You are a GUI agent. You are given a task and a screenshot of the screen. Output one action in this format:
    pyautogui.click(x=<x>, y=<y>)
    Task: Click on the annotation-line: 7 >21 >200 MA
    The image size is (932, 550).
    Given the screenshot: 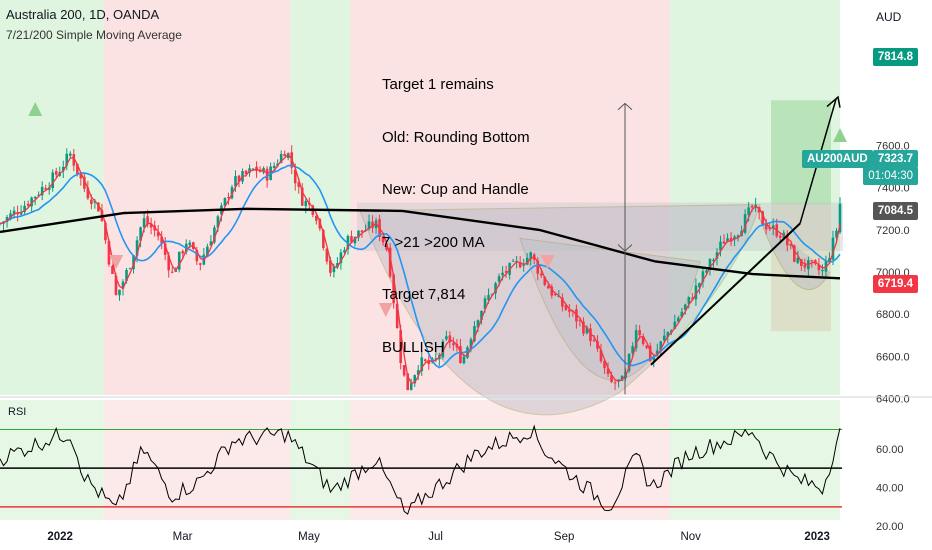 What is the action you would take?
    pyautogui.click(x=433, y=242)
    